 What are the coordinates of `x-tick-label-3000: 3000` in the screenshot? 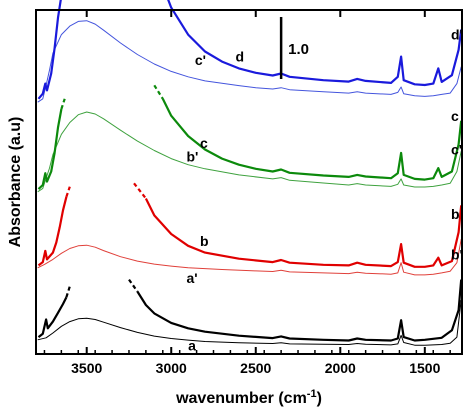 It's located at (171, 368).